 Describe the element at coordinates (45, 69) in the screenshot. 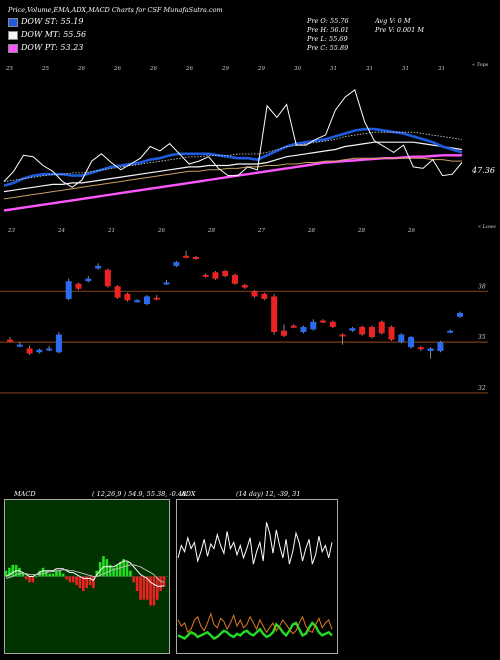

I see `top-date-label: 25` at that location.